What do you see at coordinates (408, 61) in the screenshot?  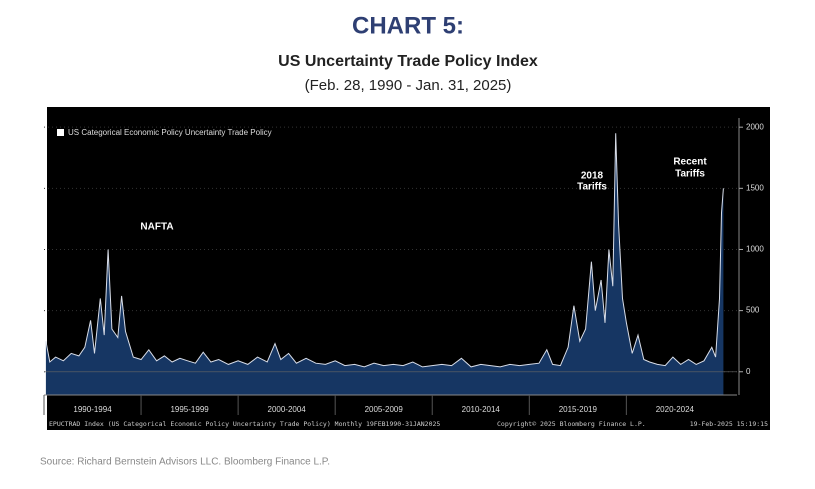 I see `chart-subtitle: US Uncertainty Trade Policy Index` at bounding box center [408, 61].